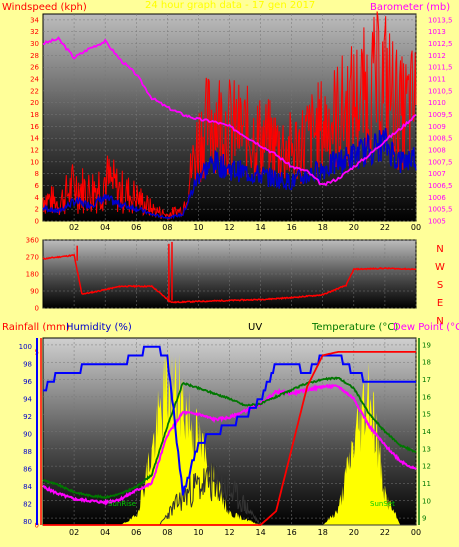 The width and height of the screenshot is (459, 547). I want to click on top-x-tick: 02, so click(74, 227).